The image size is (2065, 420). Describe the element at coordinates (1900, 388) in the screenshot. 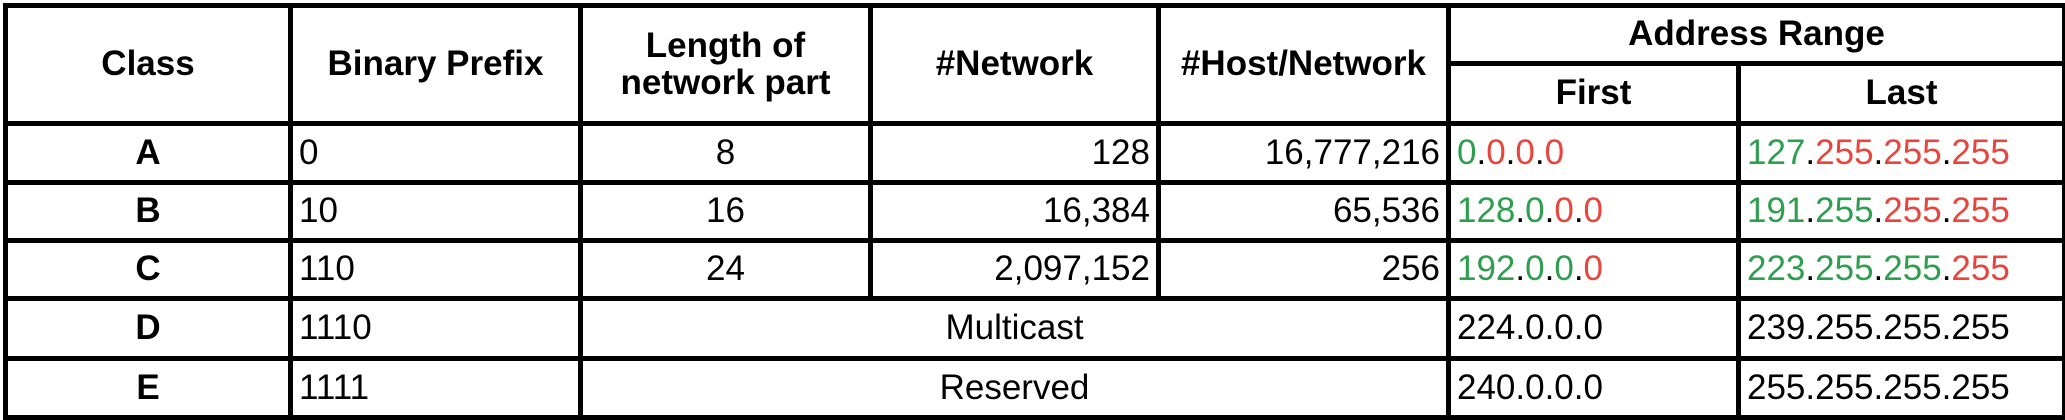

I see `last-address-cell: 255.255.255.255` at that location.